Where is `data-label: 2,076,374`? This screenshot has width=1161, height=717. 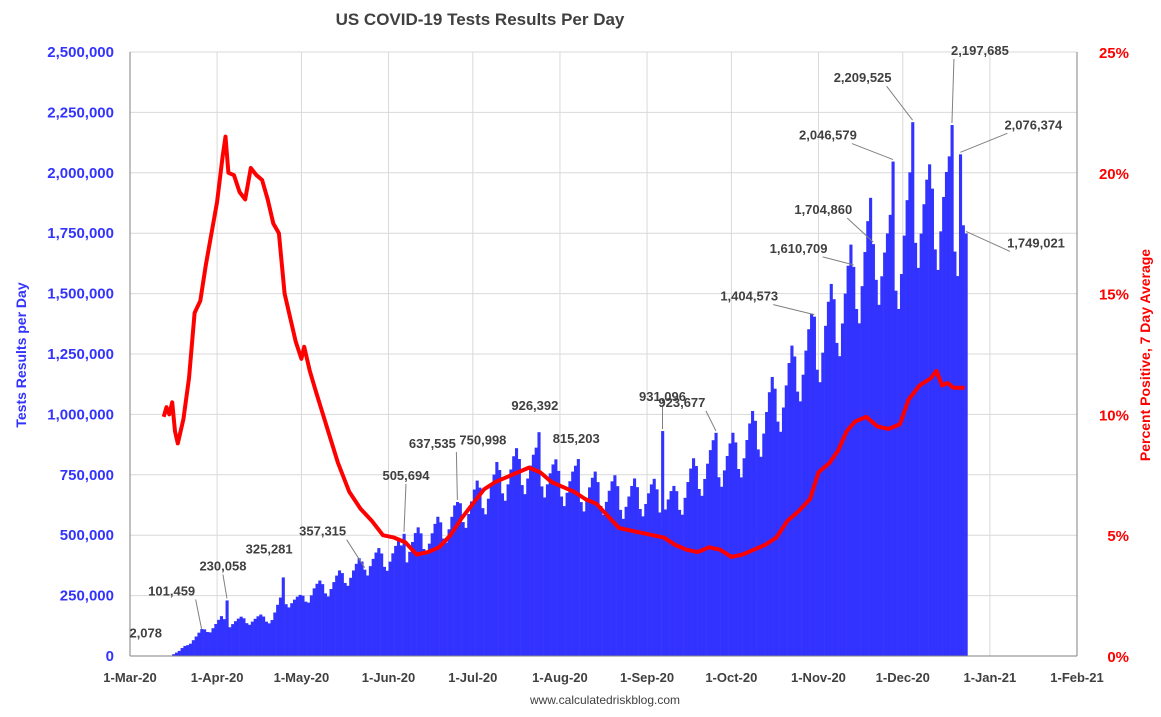 data-label: 2,076,374 is located at coordinates (1033, 124).